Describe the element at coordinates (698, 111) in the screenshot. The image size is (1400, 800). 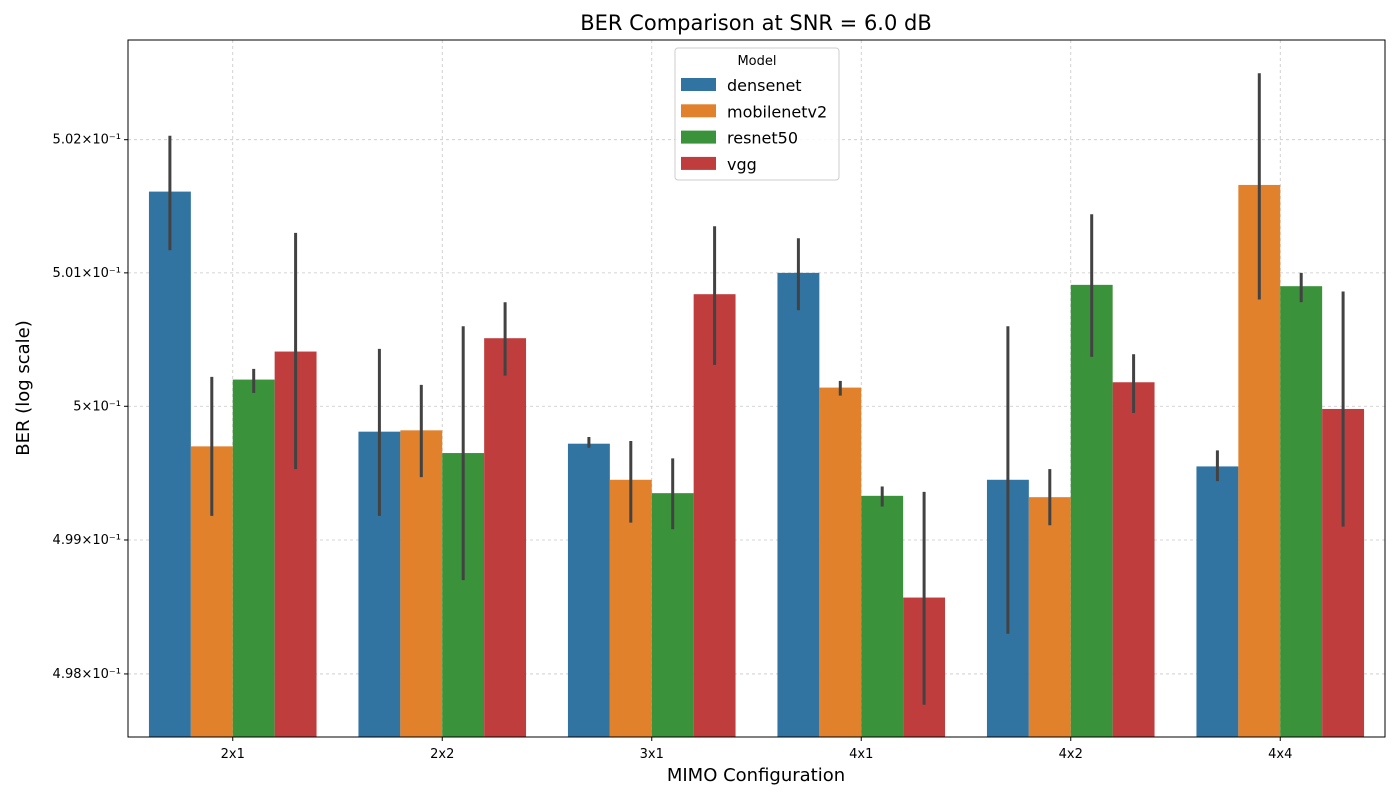
I see `legend-swatch-mobilenetv2` at that location.